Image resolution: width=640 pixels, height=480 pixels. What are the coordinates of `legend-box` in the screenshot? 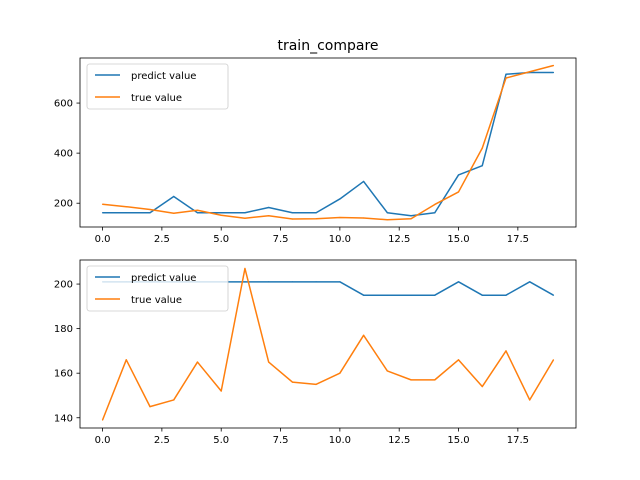 It's located at (157, 288).